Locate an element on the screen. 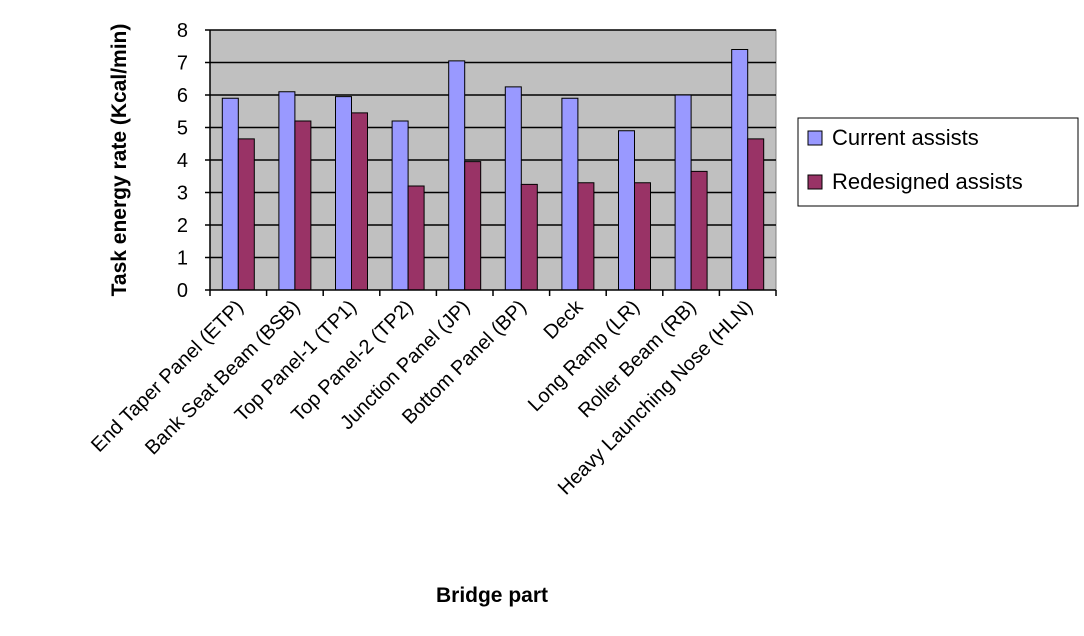 The image size is (1084, 636). y-tick-labels: 0 1 2 3 4 5 6 7 8 is located at coordinates (193, 161).